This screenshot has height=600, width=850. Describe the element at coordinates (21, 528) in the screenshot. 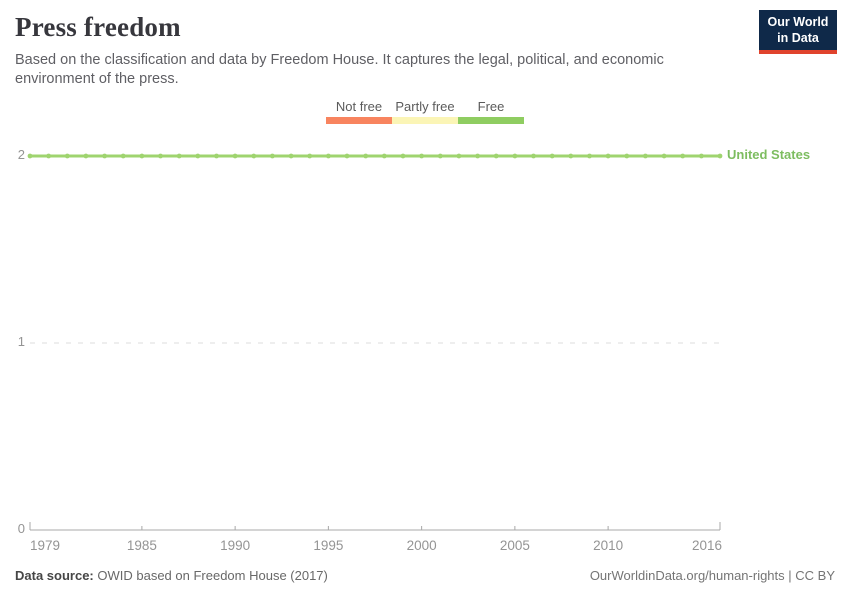

I see `y-axis-tick-label: 0` at that location.